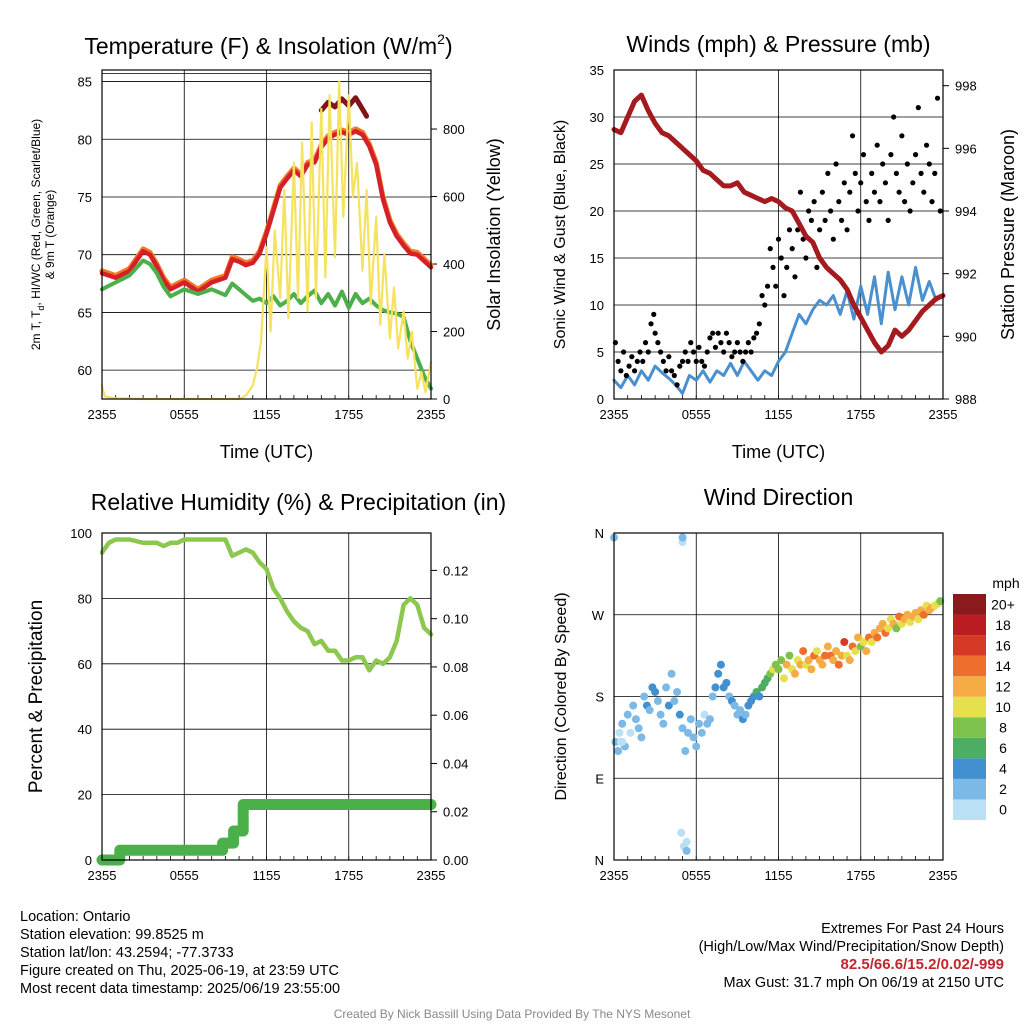  I want to click on temp-xtick-label: 1155, so click(267, 414).